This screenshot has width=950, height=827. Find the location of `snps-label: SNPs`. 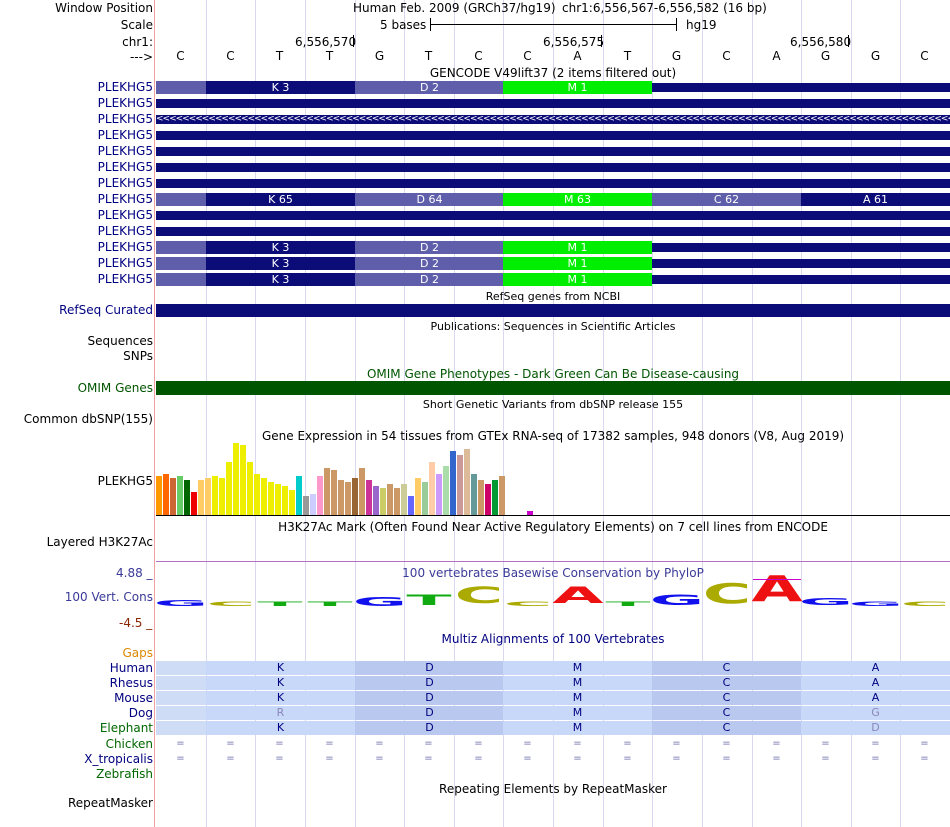

snps-label: SNPs is located at coordinates (138, 356).